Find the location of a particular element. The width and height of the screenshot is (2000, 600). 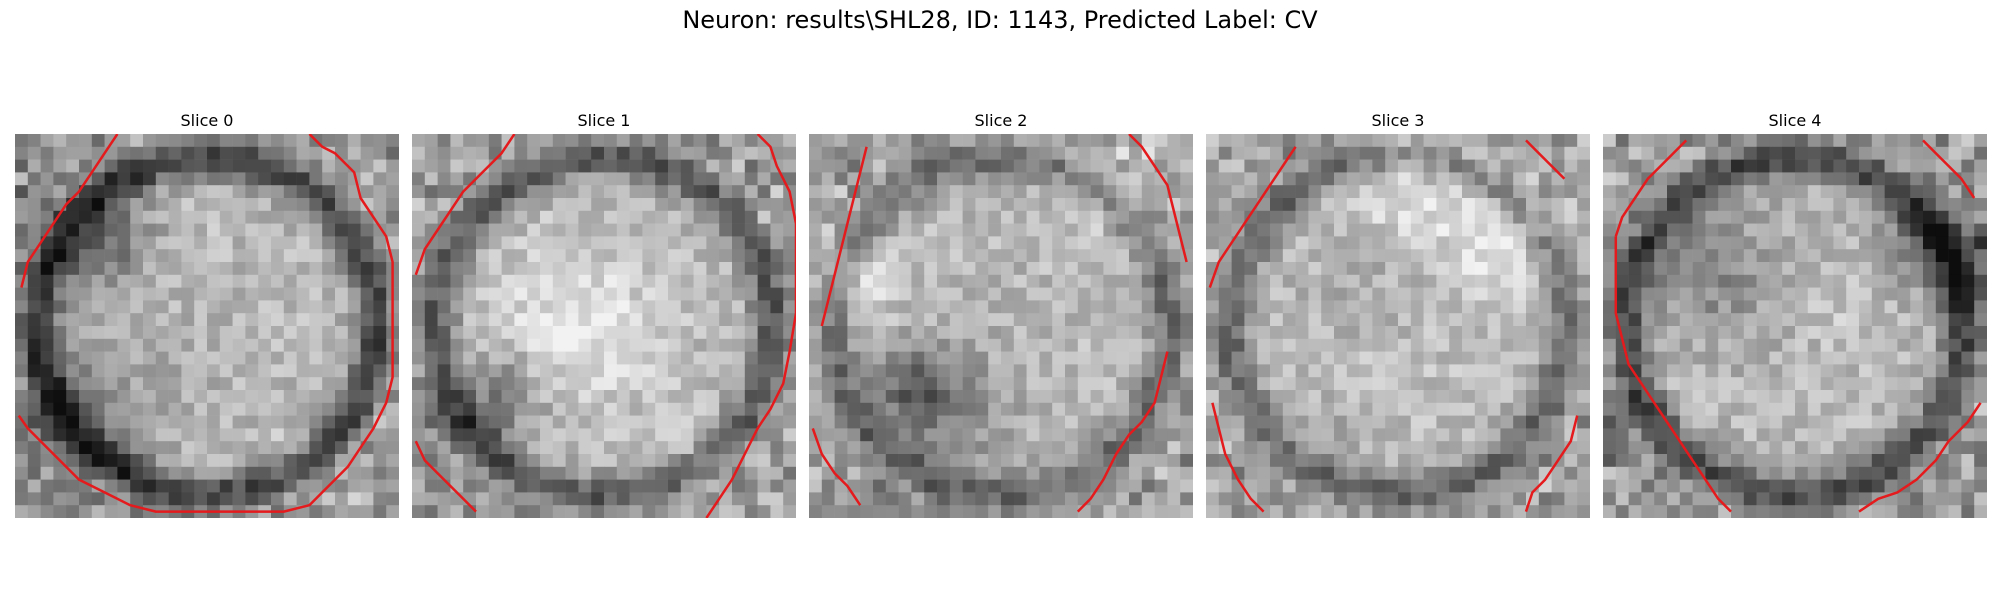

slice-panel-0: Slice 0 is located at coordinates (207, 313).